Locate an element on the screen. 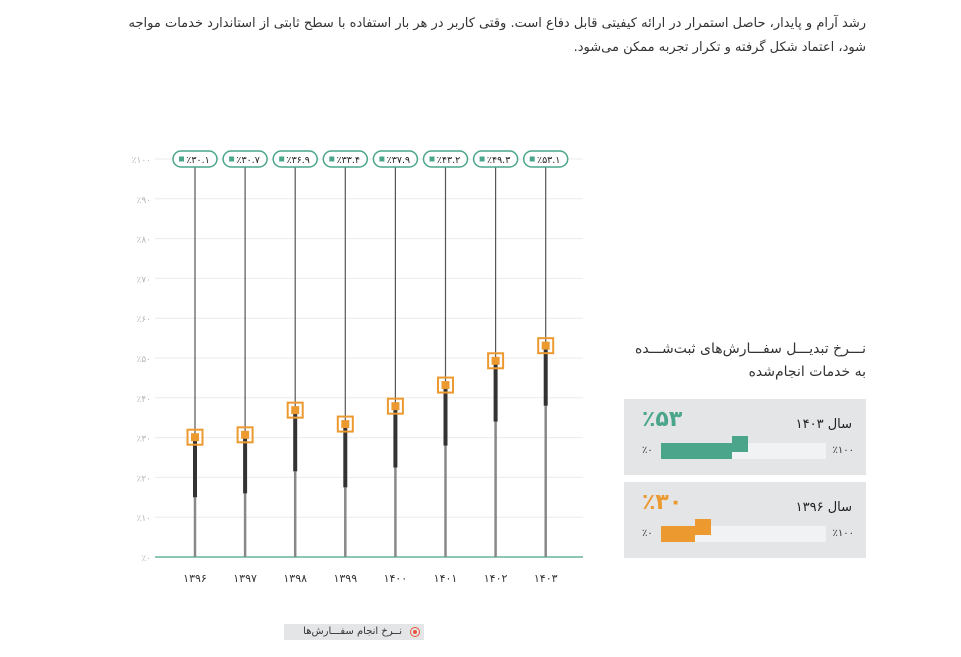 The image size is (961, 657). value-label: ٪۴۳.۲ is located at coordinates (448, 160).